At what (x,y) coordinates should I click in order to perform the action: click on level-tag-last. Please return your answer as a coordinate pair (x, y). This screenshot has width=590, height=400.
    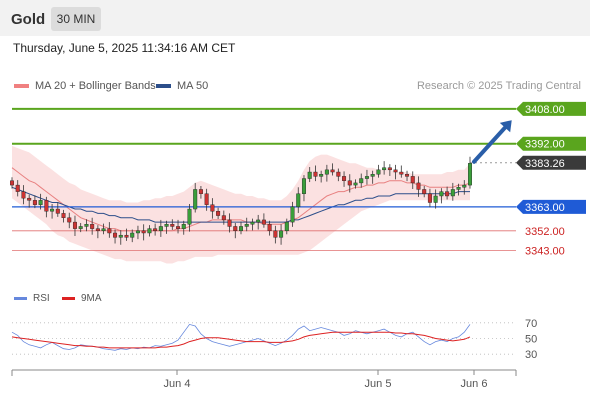
    Looking at the image, I should click on (551, 162).